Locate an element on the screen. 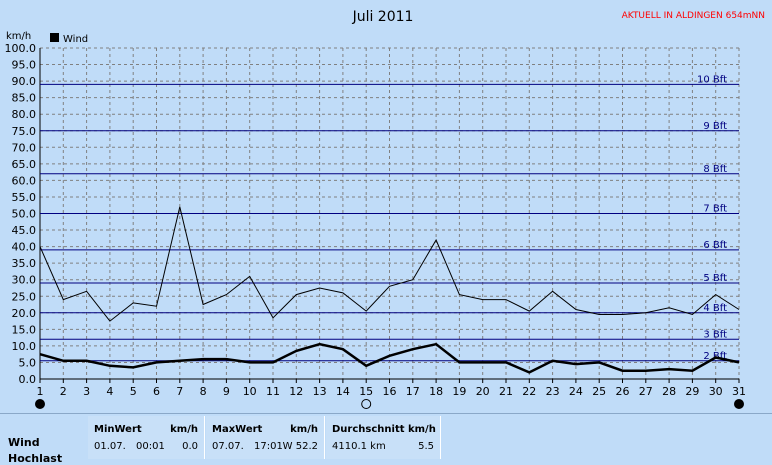  x-tick-label: 23 is located at coordinates (553, 391).